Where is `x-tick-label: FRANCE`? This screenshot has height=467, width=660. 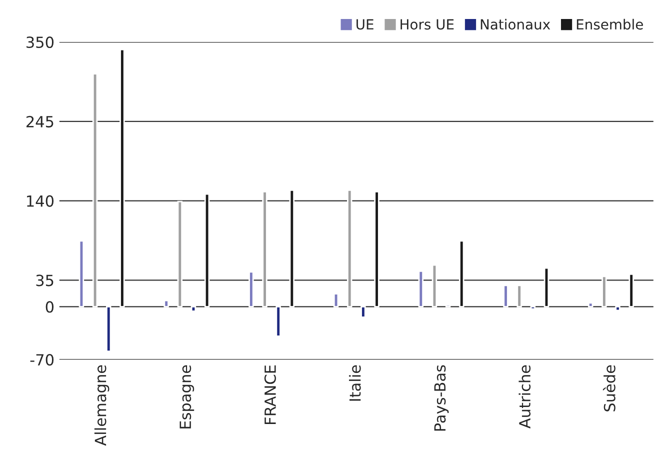
x-tick-label: FRANCE is located at coordinates (270, 394).